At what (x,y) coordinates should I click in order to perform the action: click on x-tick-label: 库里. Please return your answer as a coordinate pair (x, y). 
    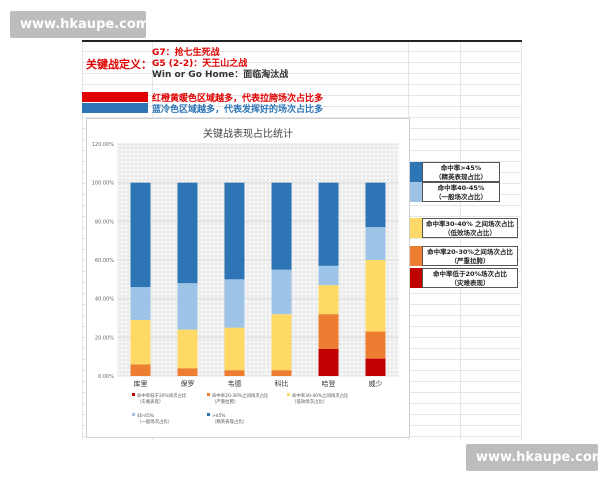
    Looking at the image, I should click on (141, 383).